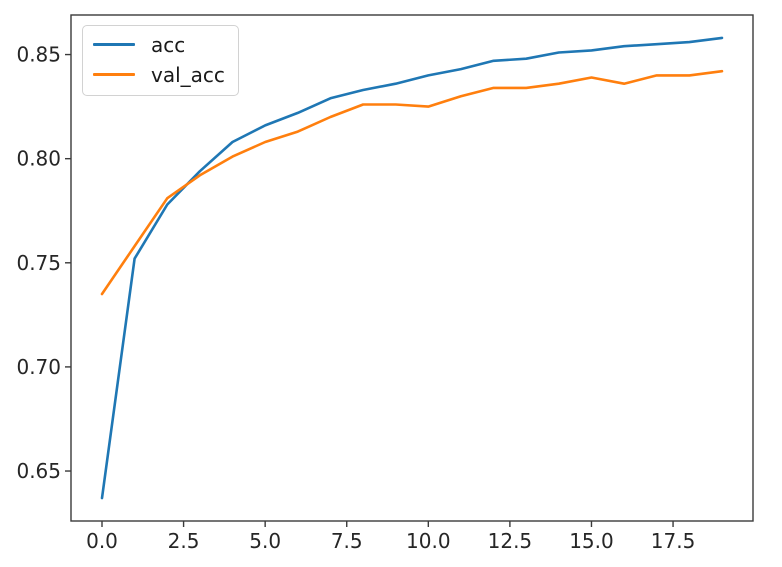 This screenshot has width=782, height=567. I want to click on x-tick-label: 0.0, so click(102, 541).